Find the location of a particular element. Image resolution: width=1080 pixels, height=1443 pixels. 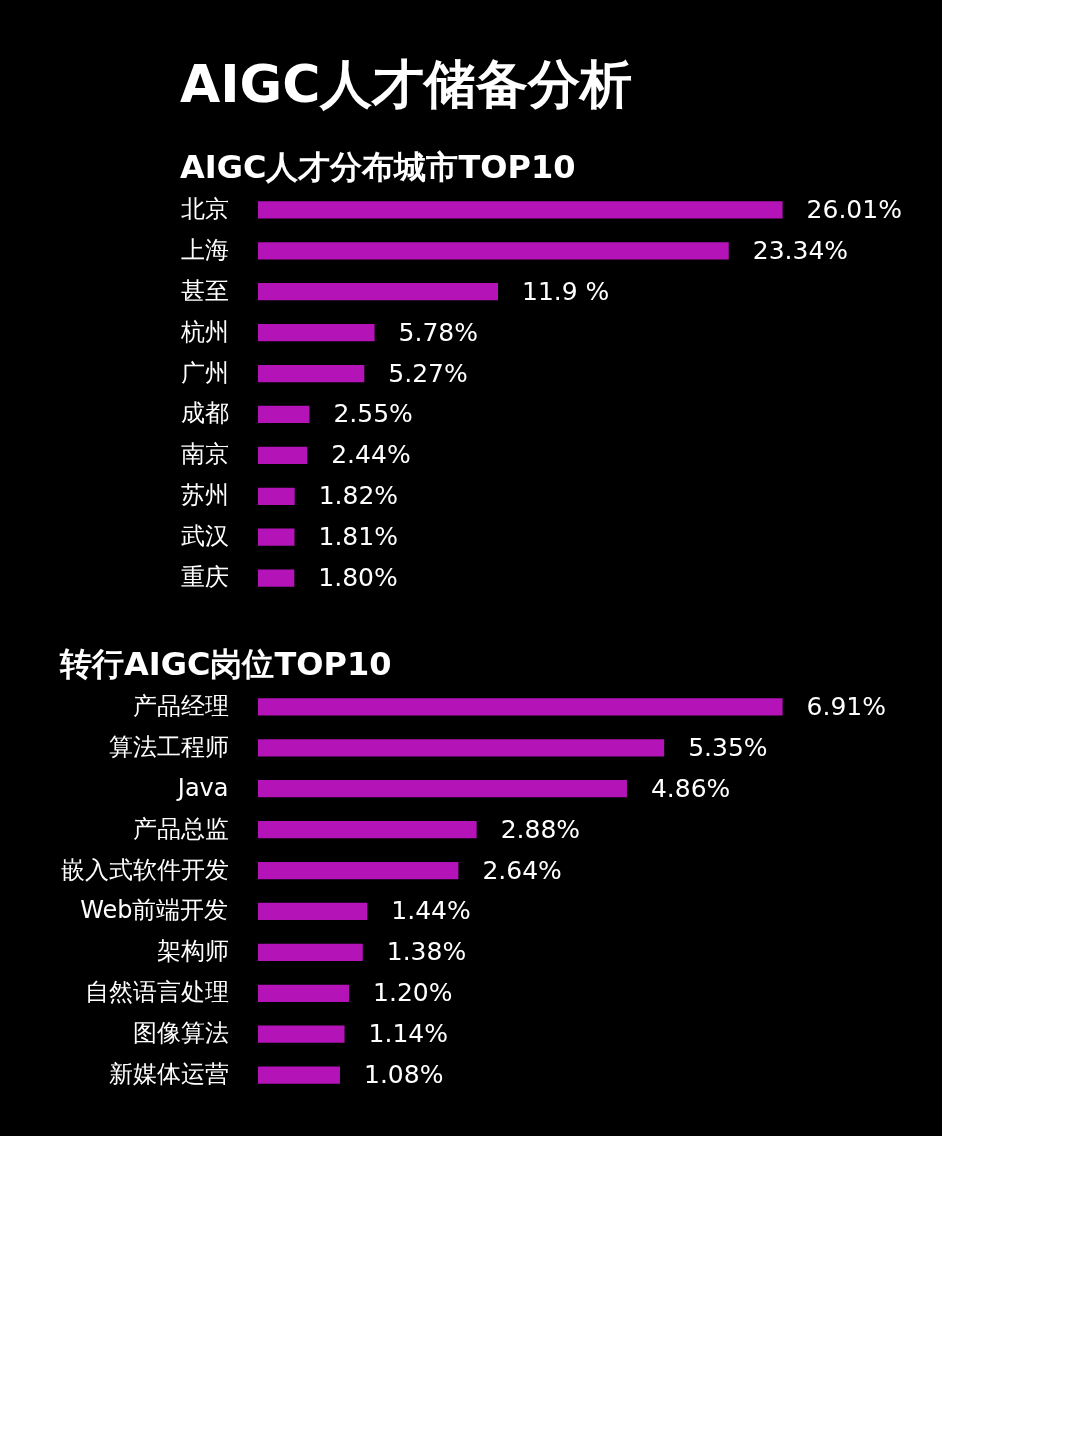

y-tick-label: 架构师 is located at coordinates (192, 951).